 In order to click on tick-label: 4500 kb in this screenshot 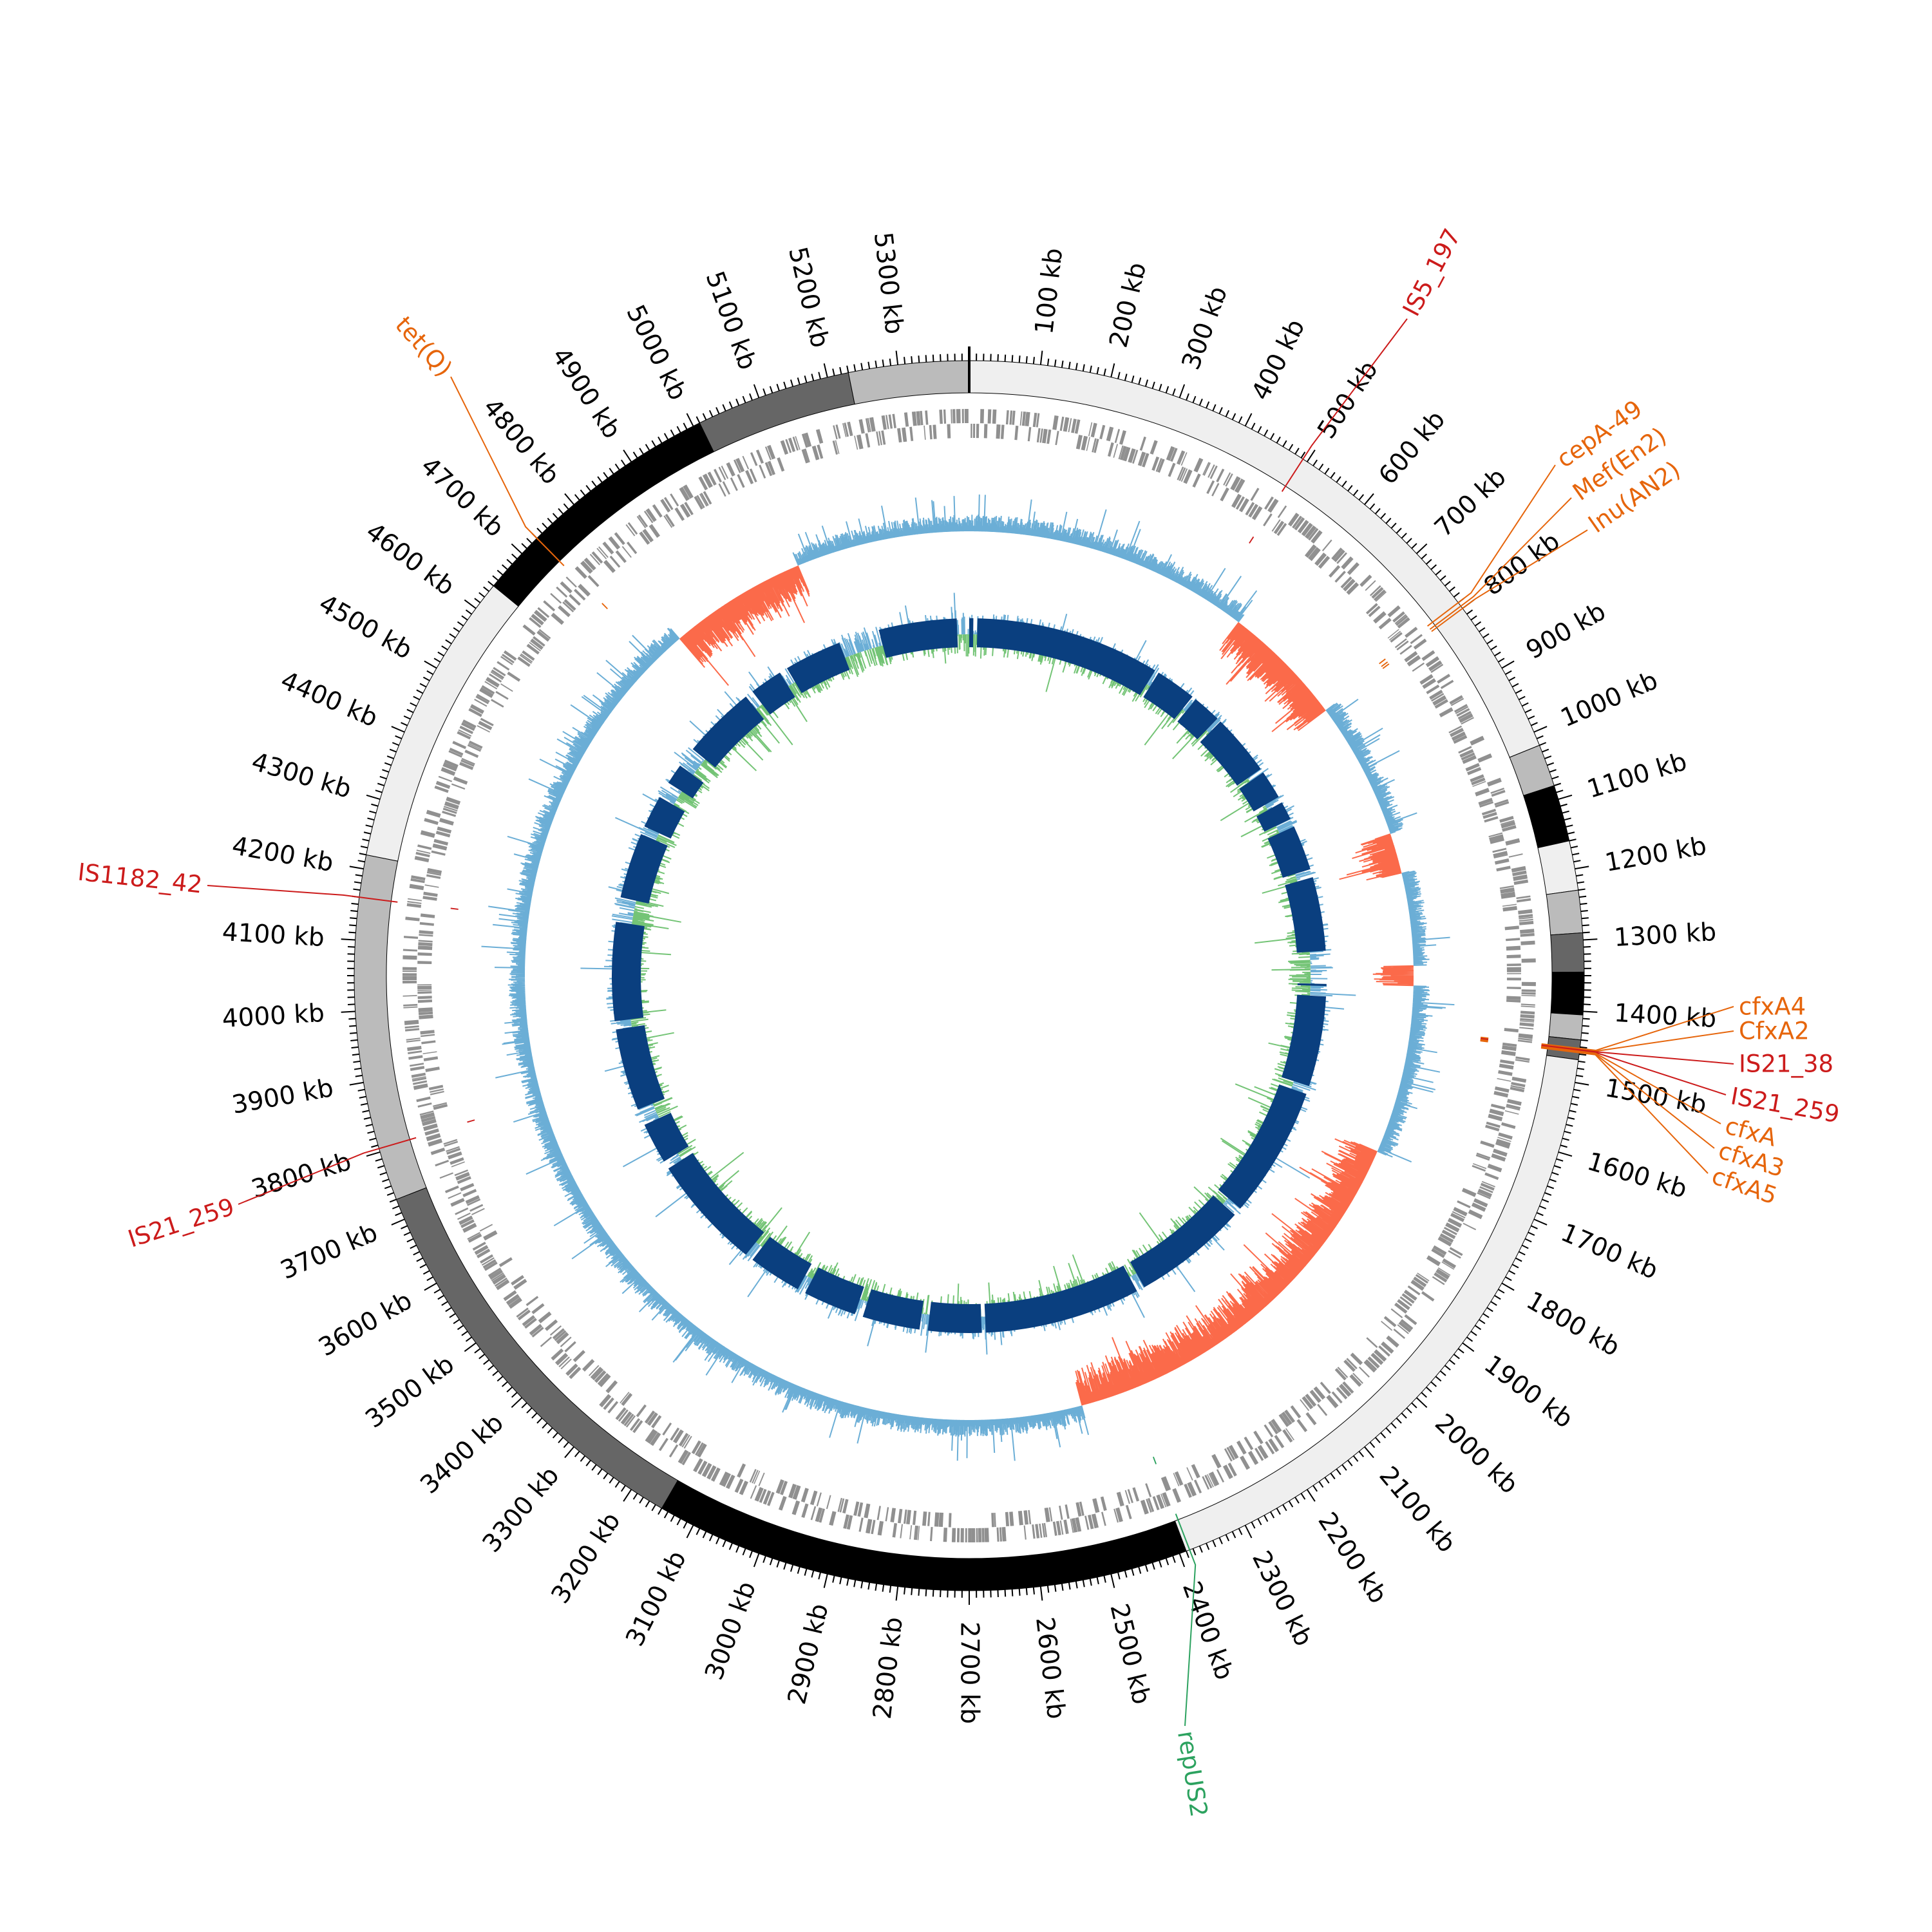, I will do `click(366, 627)`.